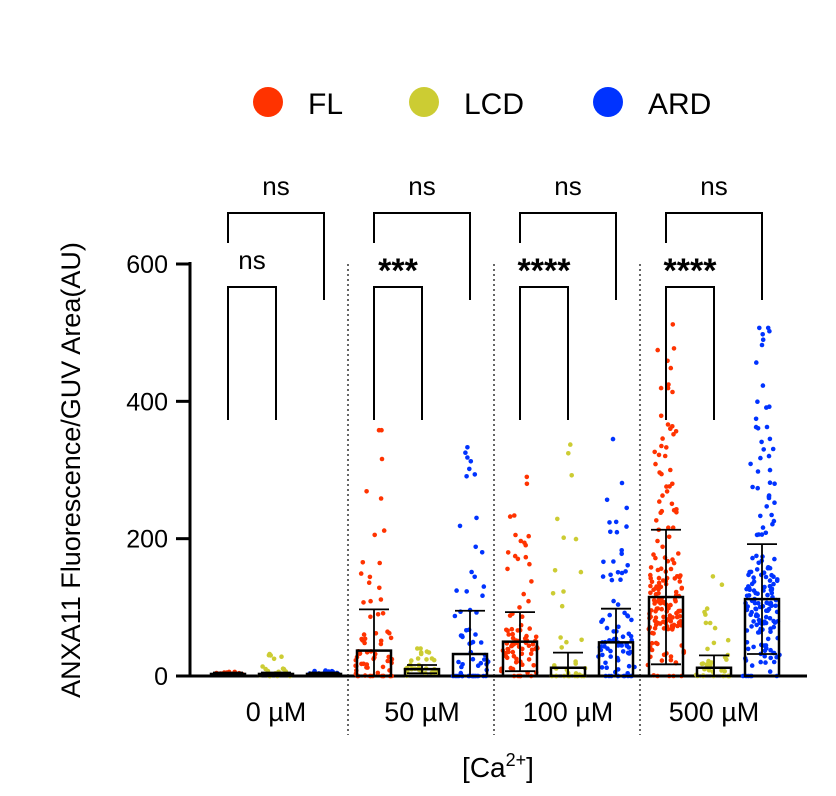 The image size is (836, 796). What do you see at coordinates (494, 104) in the screenshot?
I see `legend-label-lcd: LCD` at bounding box center [494, 104].